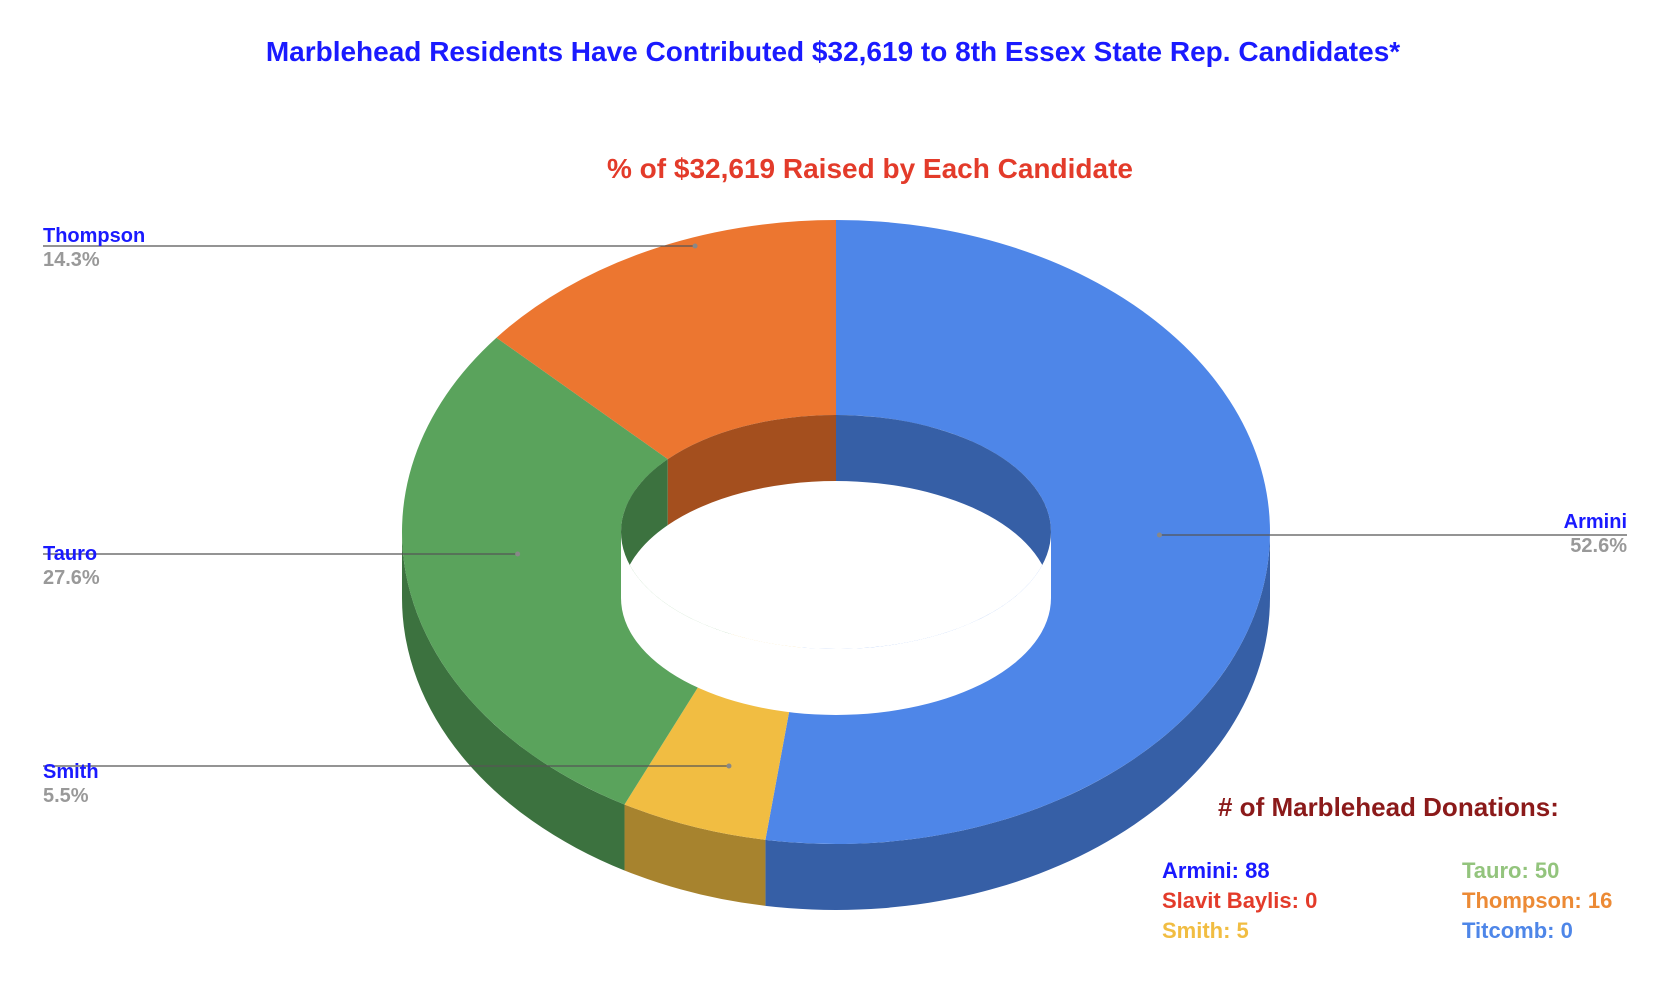 This screenshot has height=1006, width=1666. I want to click on inner-wall-tauro, so click(644, 528).